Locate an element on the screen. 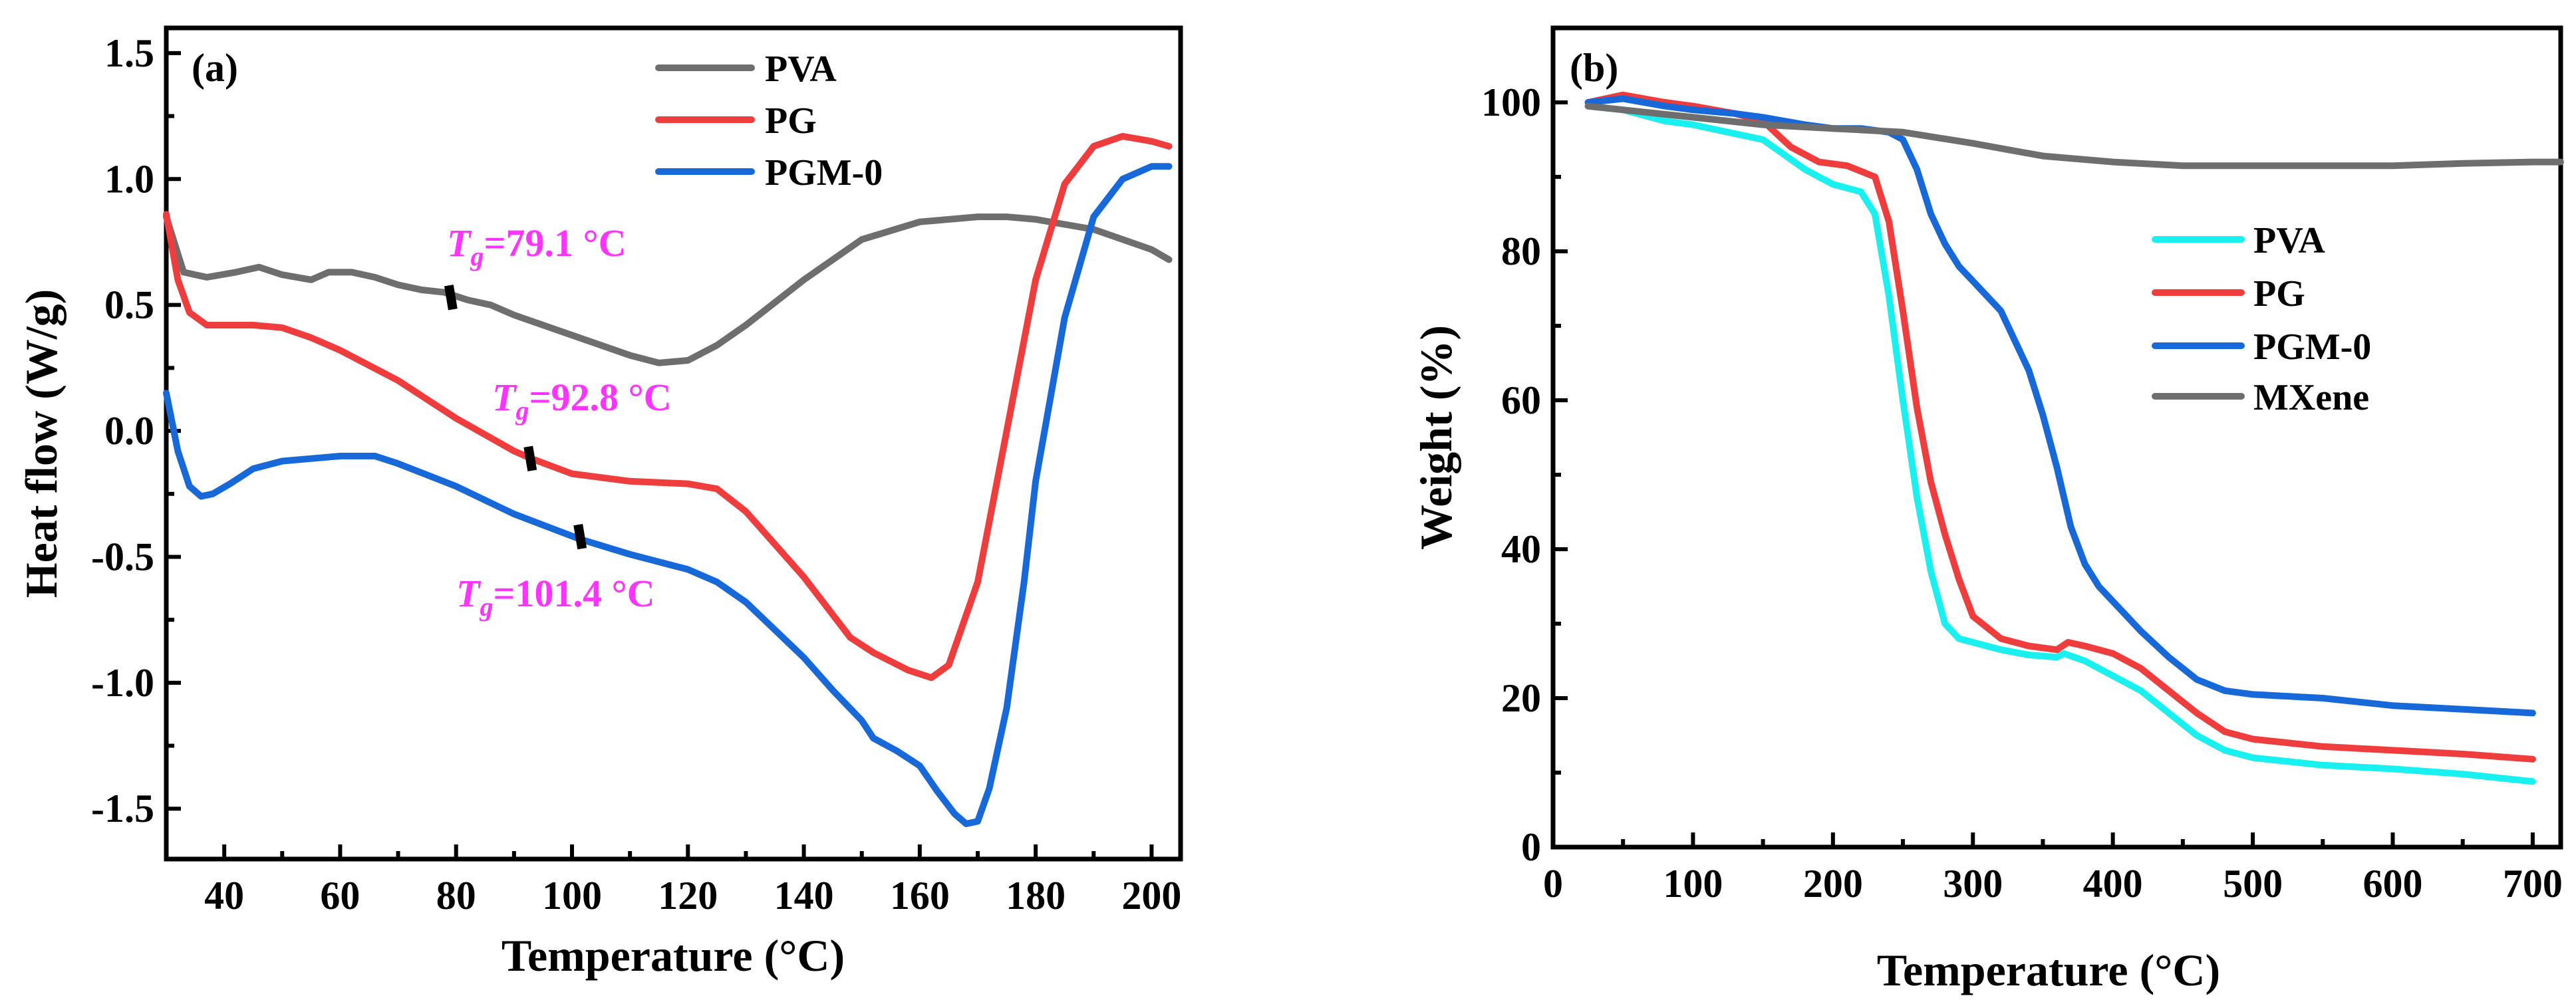 This screenshot has height=1006, width=2576. y-tick-label: 40 is located at coordinates (1521, 549).